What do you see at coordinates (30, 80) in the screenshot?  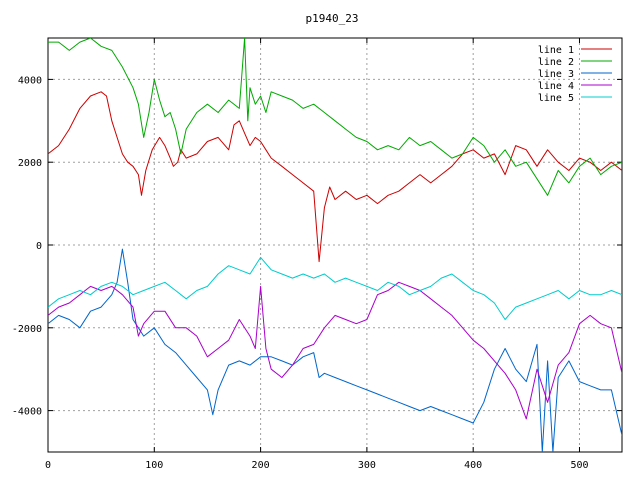 I see `y-tick-label: 4000` at bounding box center [30, 80].